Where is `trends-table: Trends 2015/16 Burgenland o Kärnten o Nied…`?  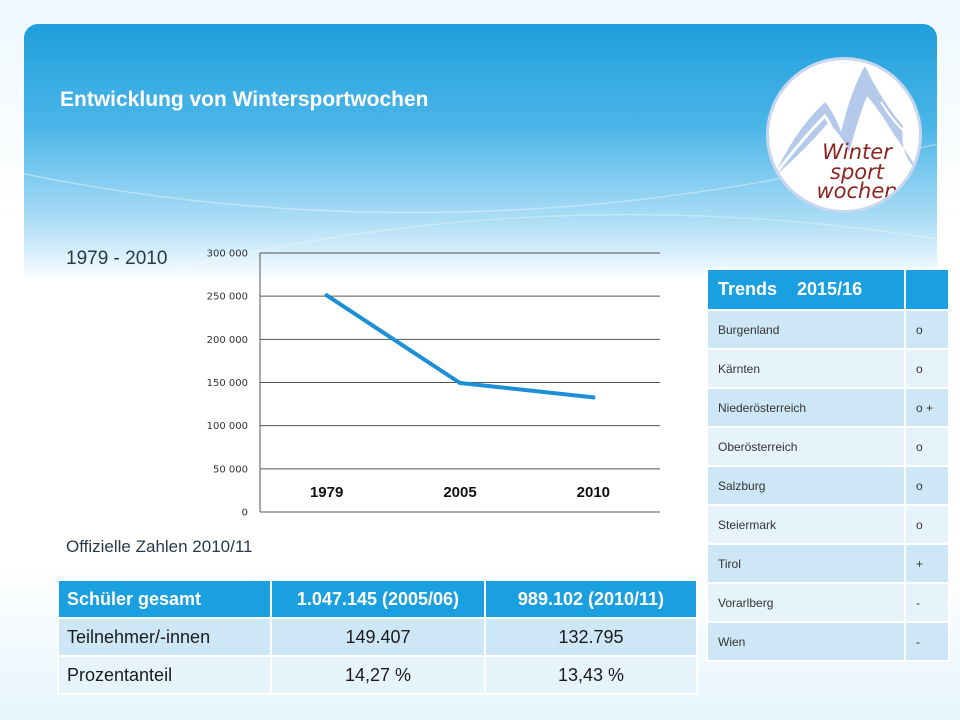
trends-table: Trends 2015/16 Burgenland o Kärnten o Nied… is located at coordinates (828, 465).